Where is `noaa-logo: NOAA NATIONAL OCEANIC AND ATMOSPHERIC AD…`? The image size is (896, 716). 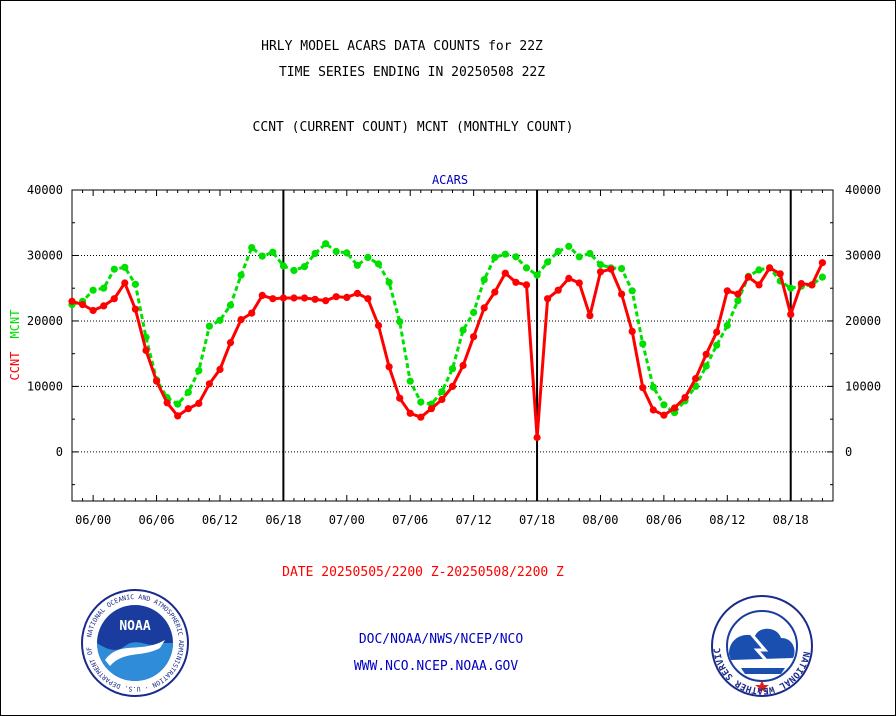
noaa-logo: NOAA NATIONAL OCEANIC AND ATMOSPHERIC AD… is located at coordinates (134, 642).